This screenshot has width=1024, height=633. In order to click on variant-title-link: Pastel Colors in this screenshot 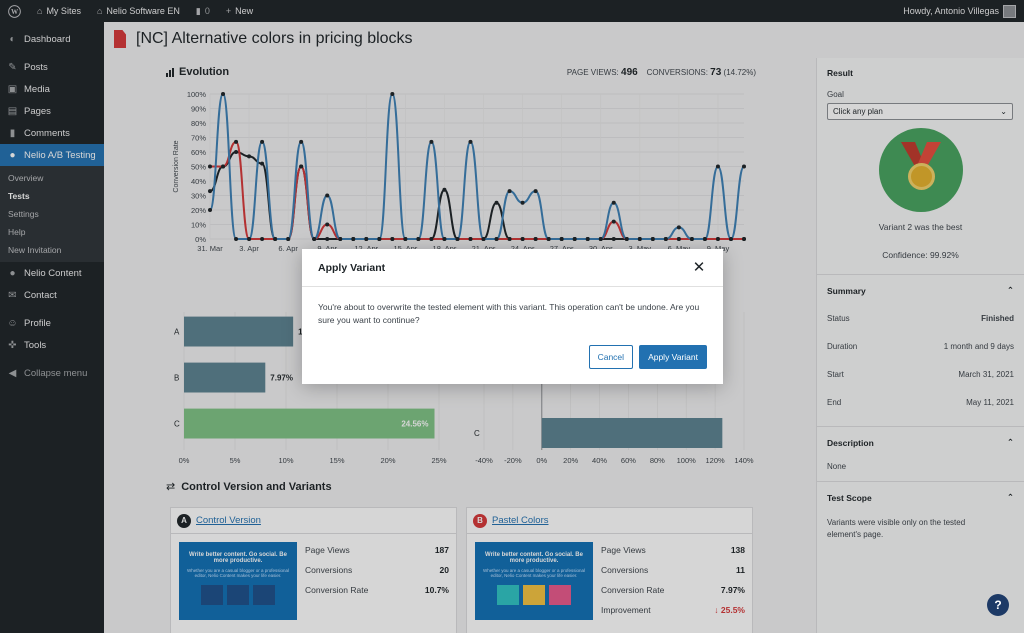, I will do `click(520, 520)`.